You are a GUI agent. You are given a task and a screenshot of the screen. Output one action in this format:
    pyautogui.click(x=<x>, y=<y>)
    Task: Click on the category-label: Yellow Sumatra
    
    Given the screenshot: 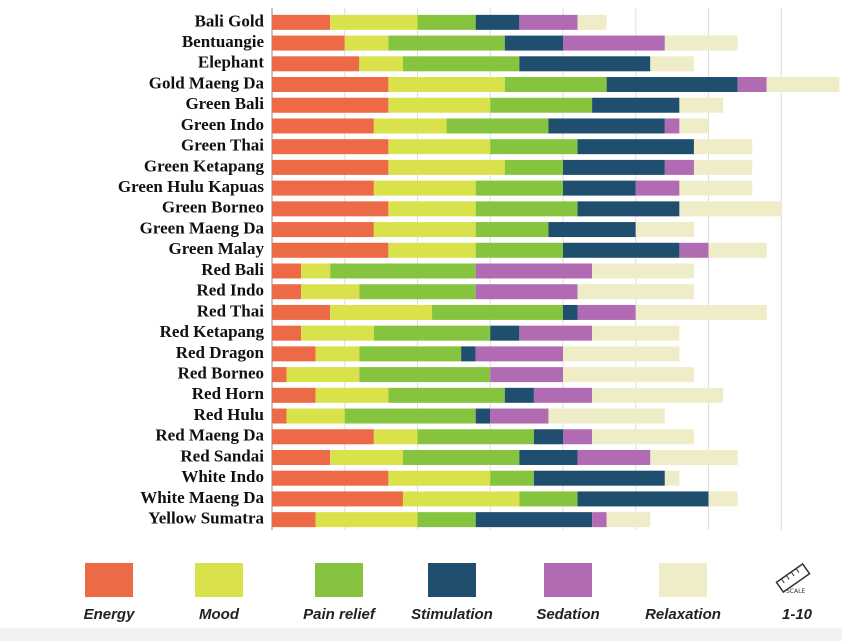 What is the action you would take?
    pyautogui.click(x=206, y=518)
    